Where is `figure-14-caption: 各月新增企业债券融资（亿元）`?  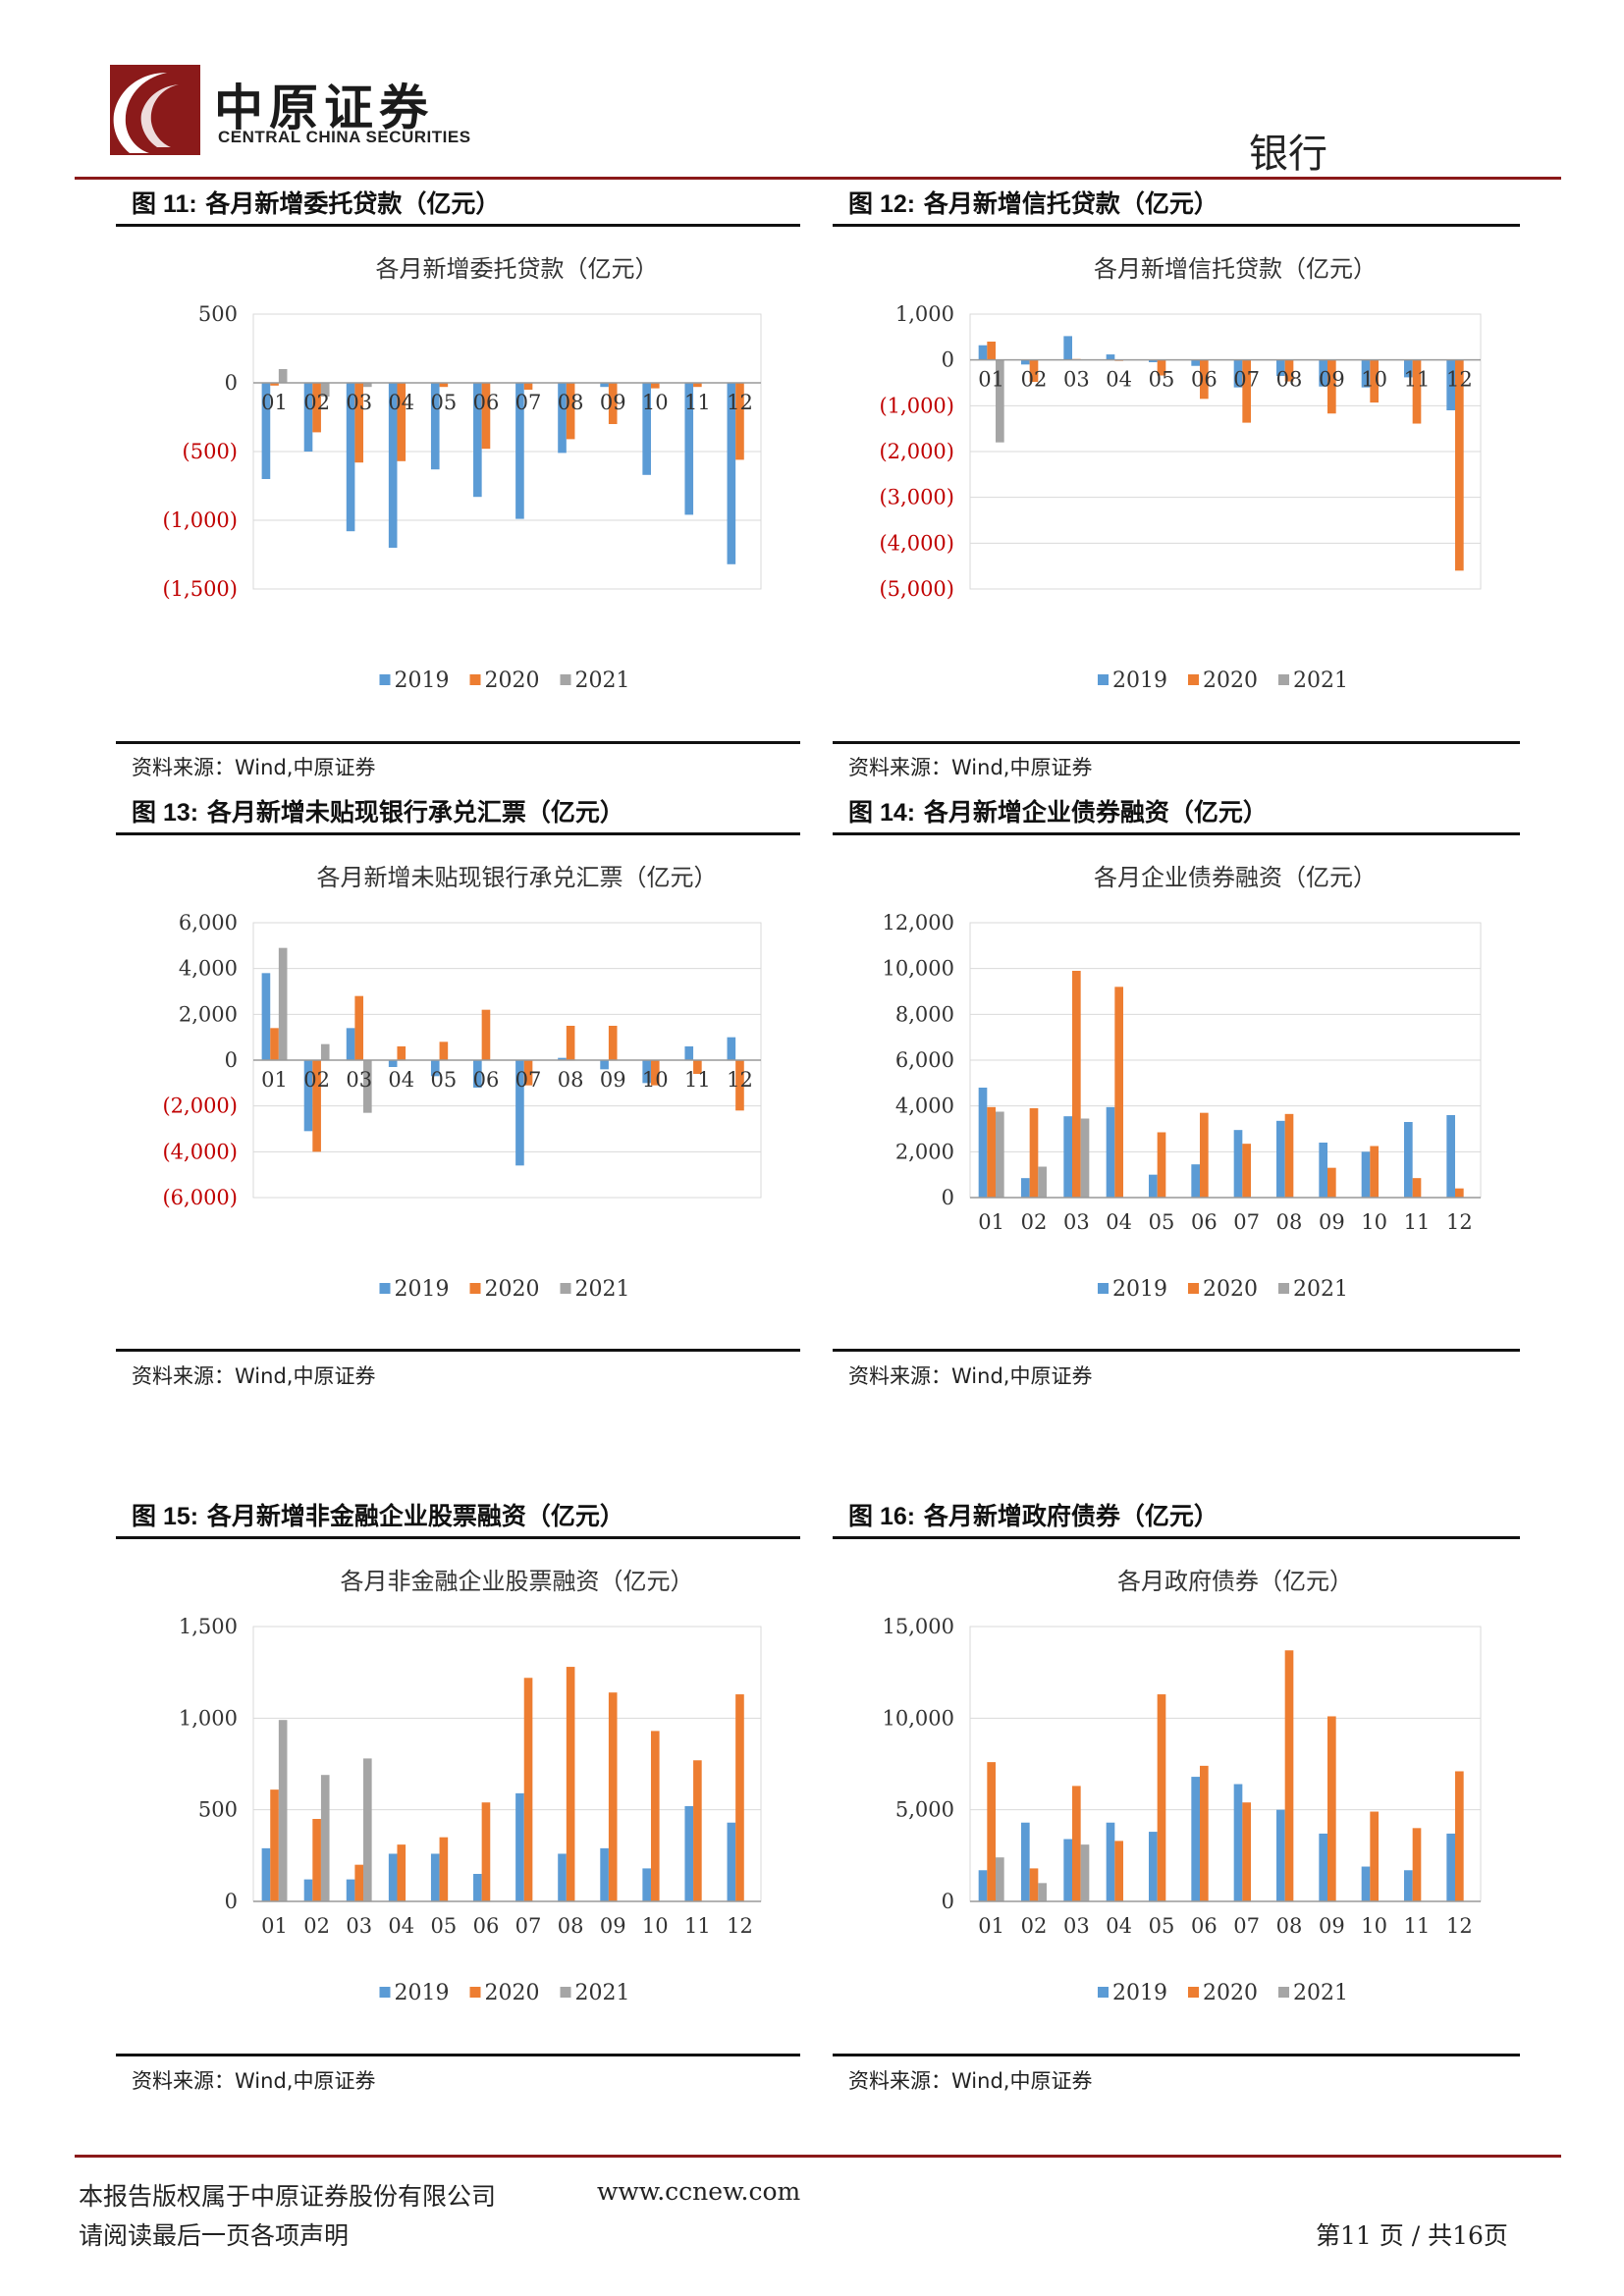
figure-14-caption: 各月新增企业债券融资（亿元） is located at coordinates (1095, 812).